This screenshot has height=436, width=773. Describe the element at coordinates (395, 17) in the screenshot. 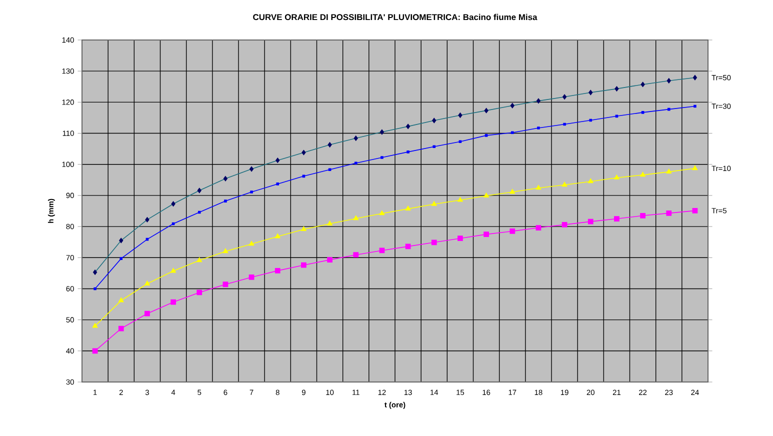

I see `chart-title: CURVE ORARIE DI POSSIBILITA' PLUVIOMETRICA: Bacino fiume Misa` at that location.